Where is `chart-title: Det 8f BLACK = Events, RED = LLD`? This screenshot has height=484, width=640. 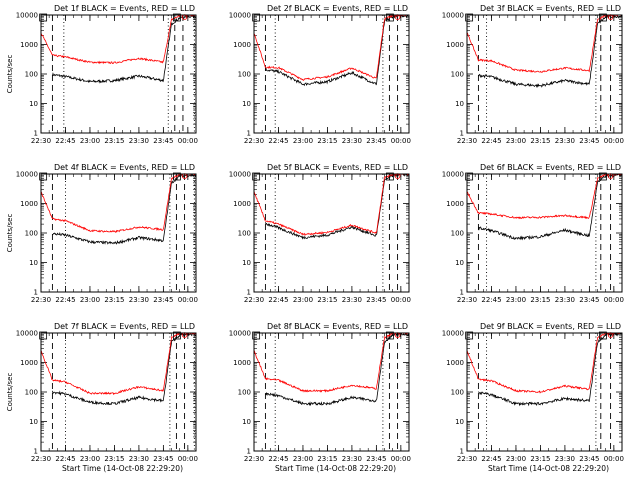
chart-title: Det 8f BLACK = Events, RED = LLD is located at coordinates (337, 326).